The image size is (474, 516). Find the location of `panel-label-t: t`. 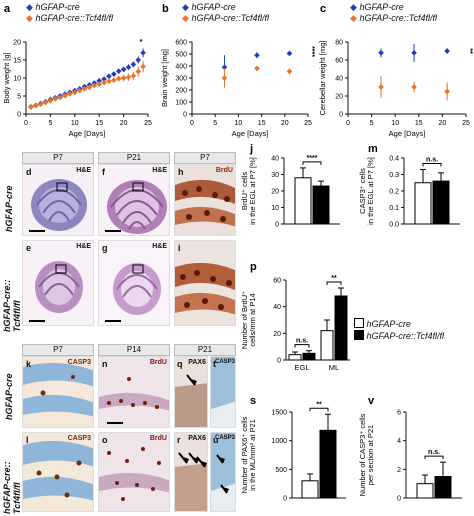

panel-label-t: t is located at coordinates (214, 364).